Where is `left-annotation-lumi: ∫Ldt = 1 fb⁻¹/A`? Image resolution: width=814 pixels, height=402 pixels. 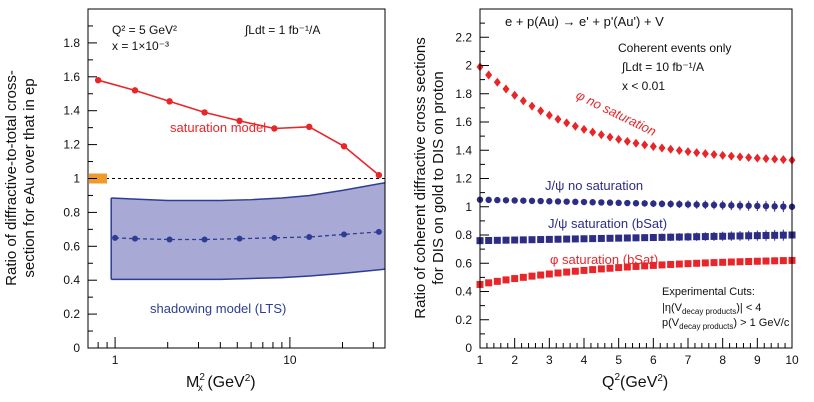
left-annotation-lumi: ∫Ldt = 1 fb⁻¹/A is located at coordinates (282, 30).